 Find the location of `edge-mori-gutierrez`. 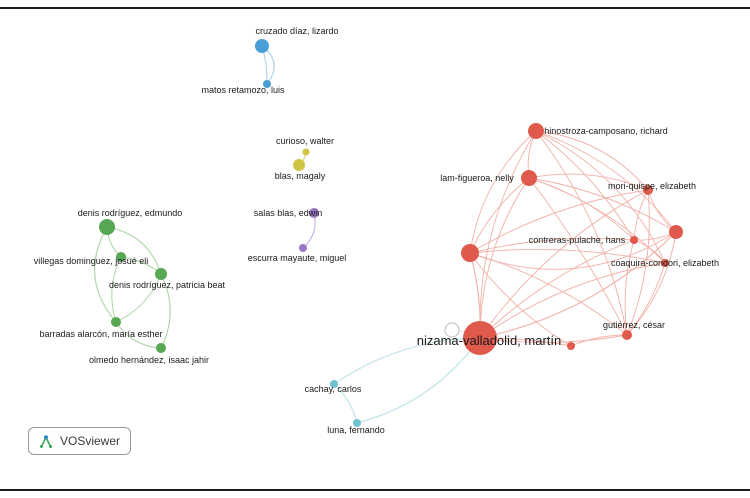

edge-mori-gutierrez is located at coordinates (638, 262).